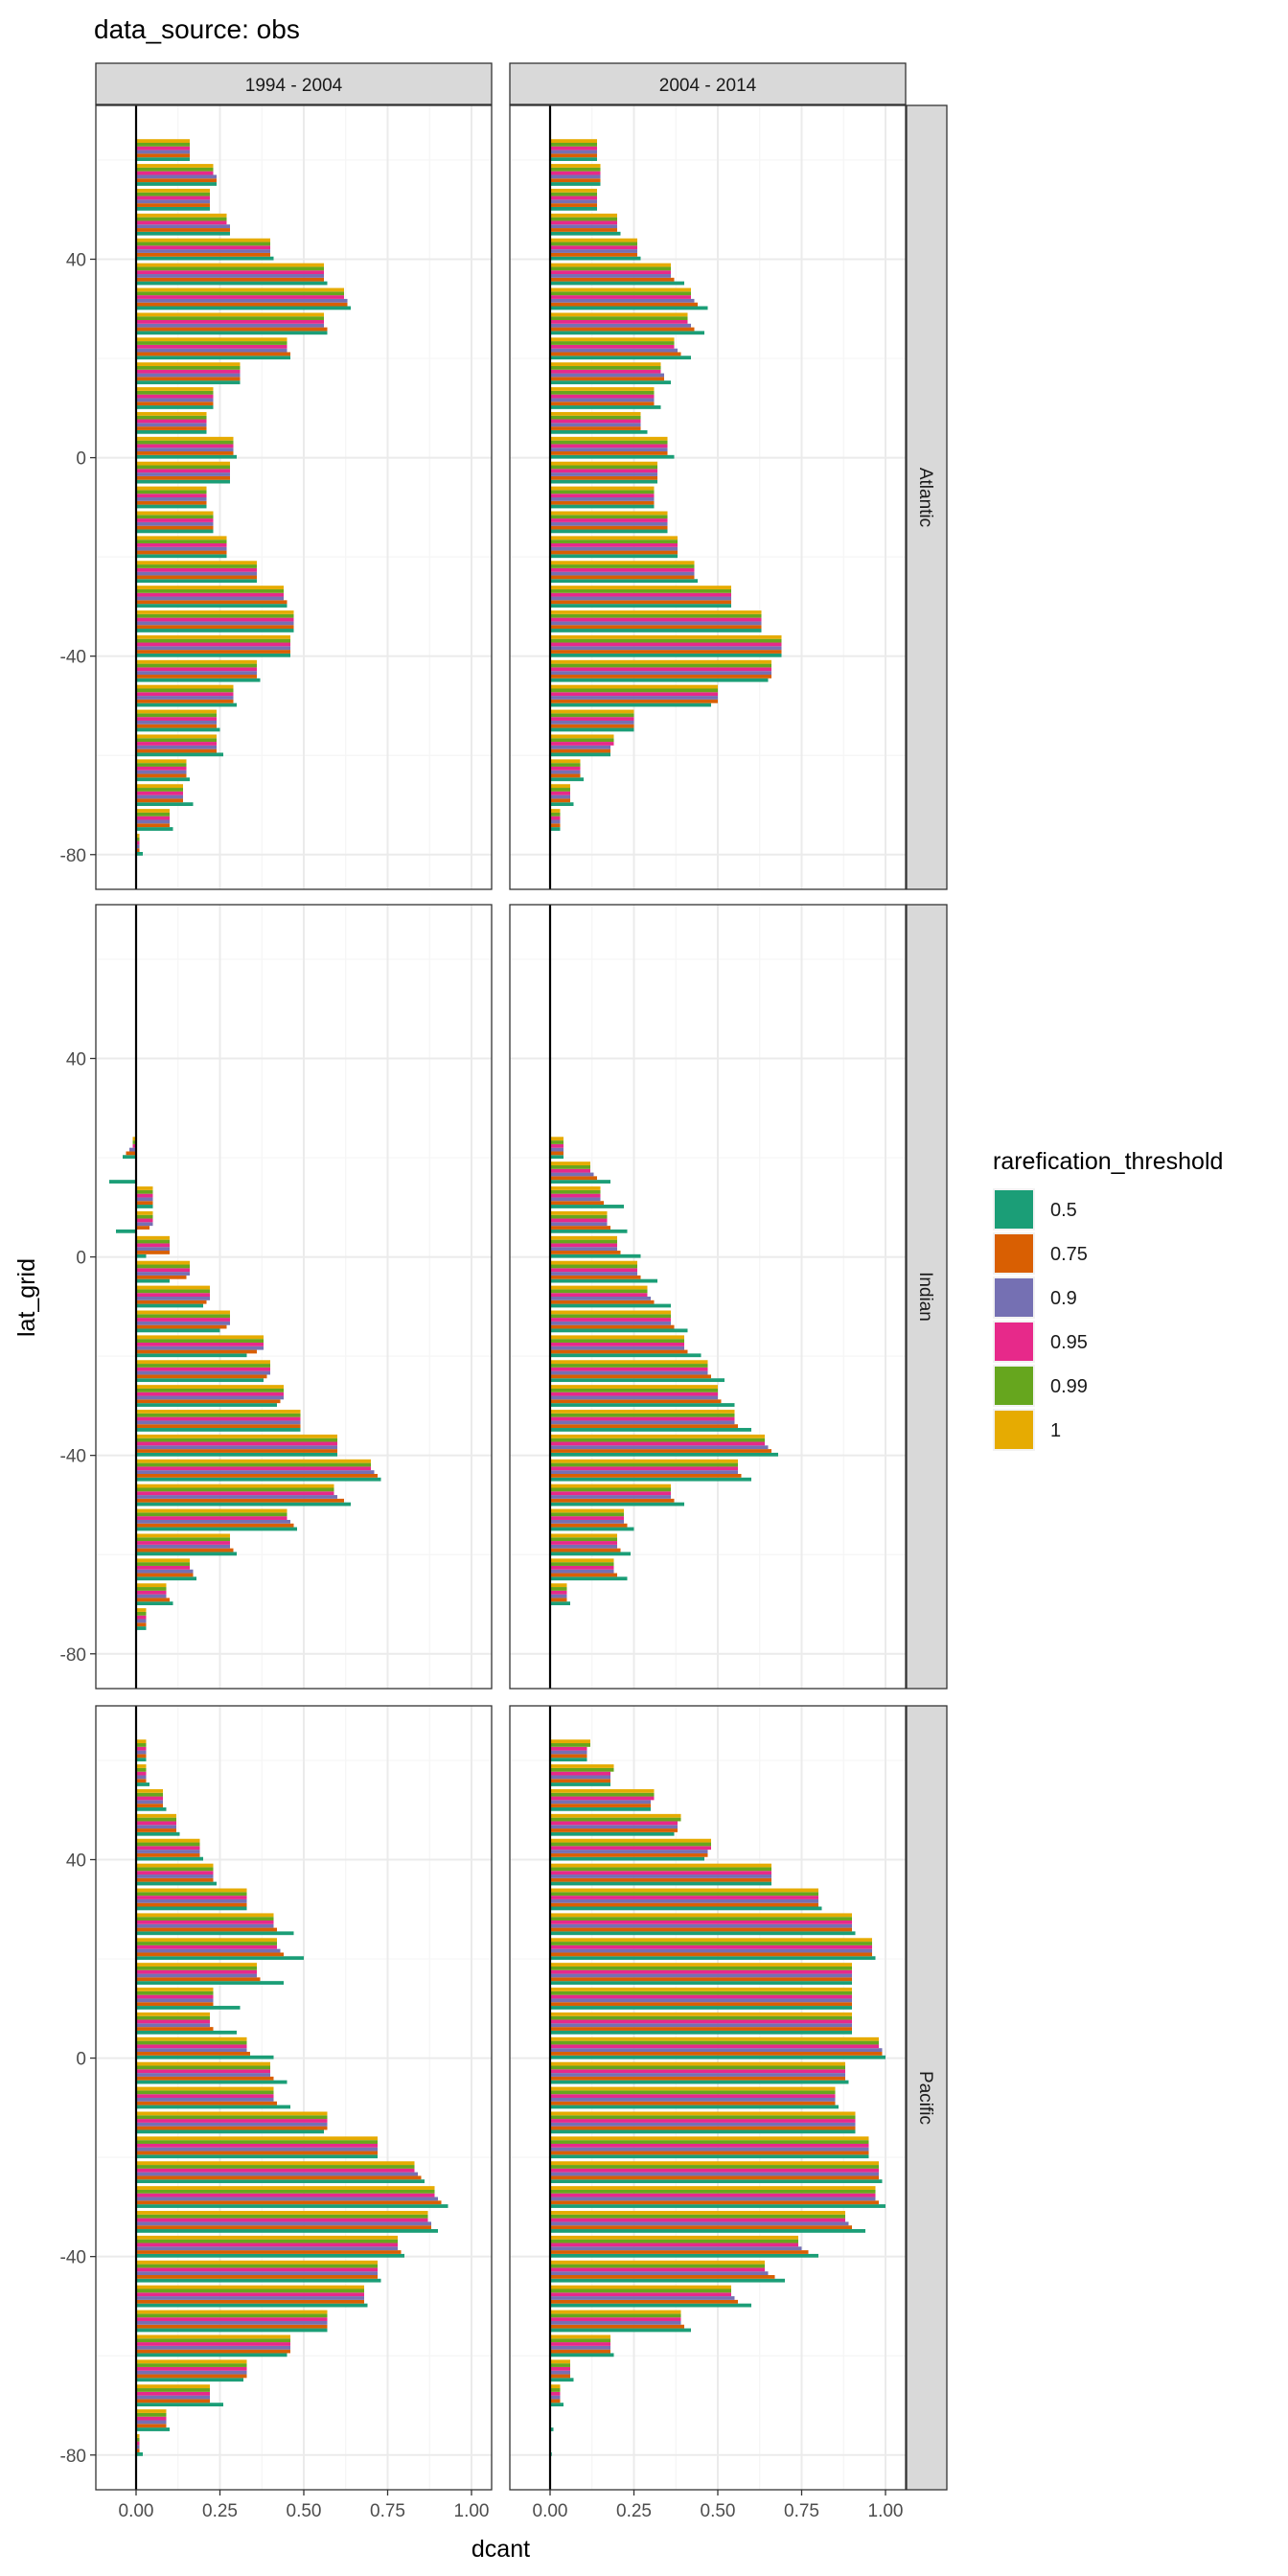 The image size is (1288, 2576). I want to click on strip-label: Pacific, so click(925, 2098).